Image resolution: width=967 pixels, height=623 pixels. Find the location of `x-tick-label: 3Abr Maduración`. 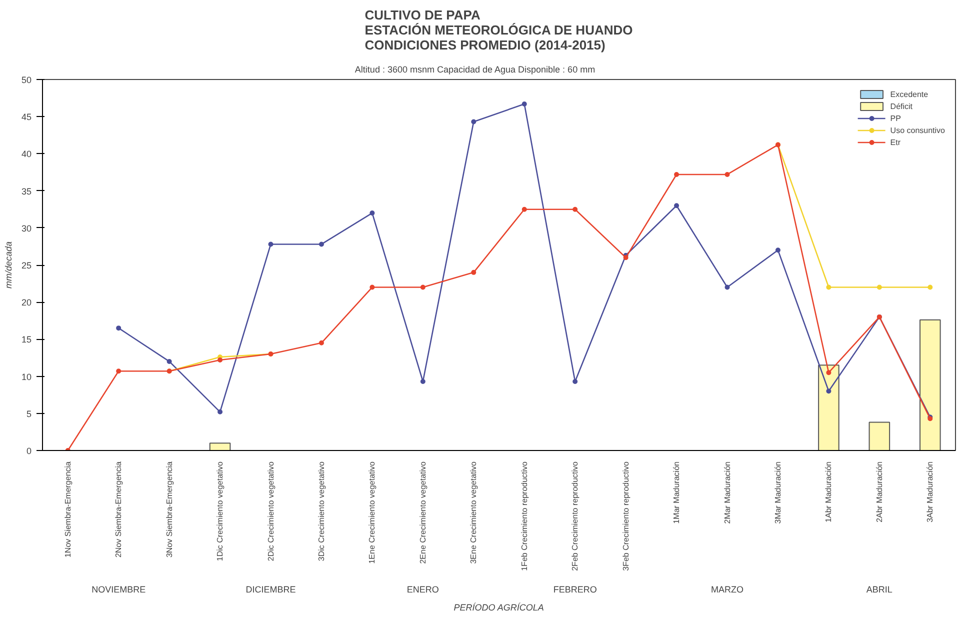

x-tick-label: 3Abr Maduración is located at coordinates (930, 492).